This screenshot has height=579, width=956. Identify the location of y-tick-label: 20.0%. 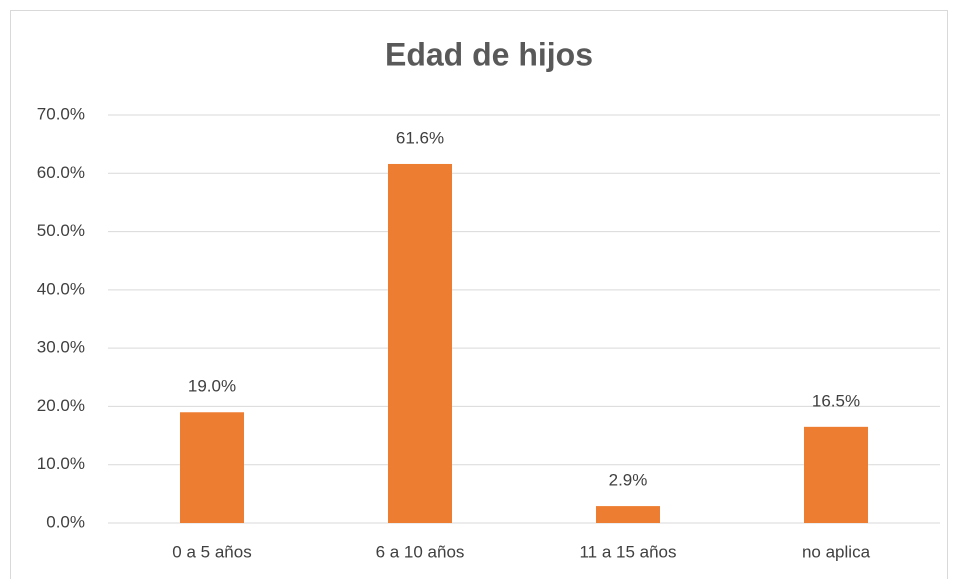
(61, 405).